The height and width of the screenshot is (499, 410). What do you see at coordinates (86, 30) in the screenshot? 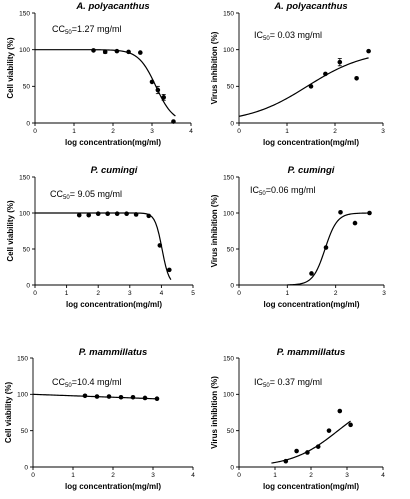
I see `ic50-cc50-annotation: CC50=1.27 mg/ml` at bounding box center [86, 30].